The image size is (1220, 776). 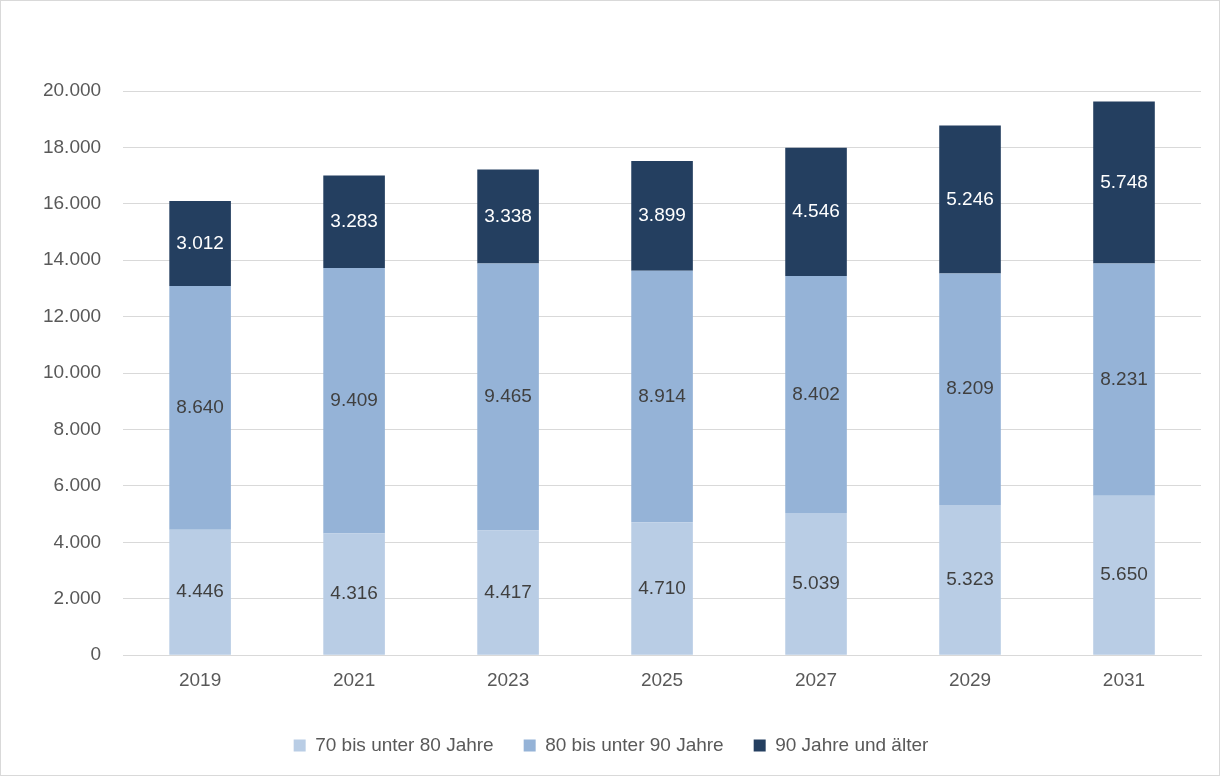 I want to click on y-tick-label: 18.000, so click(x=72, y=146).